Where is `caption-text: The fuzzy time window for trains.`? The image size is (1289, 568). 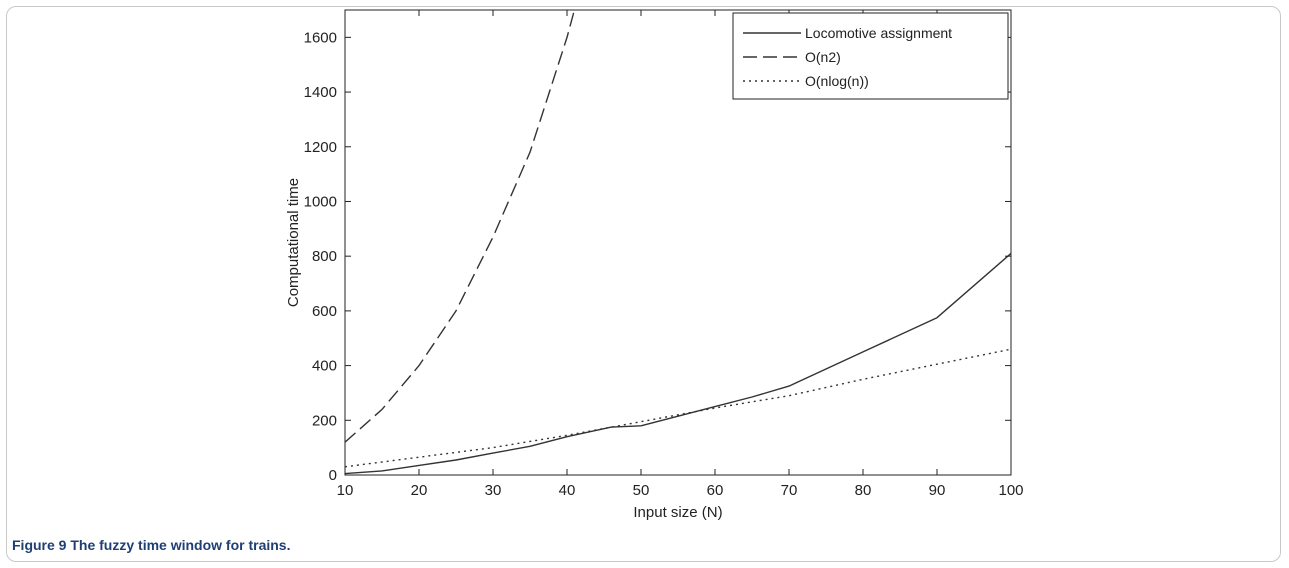 caption-text: The fuzzy time window for trains. is located at coordinates (180, 545).